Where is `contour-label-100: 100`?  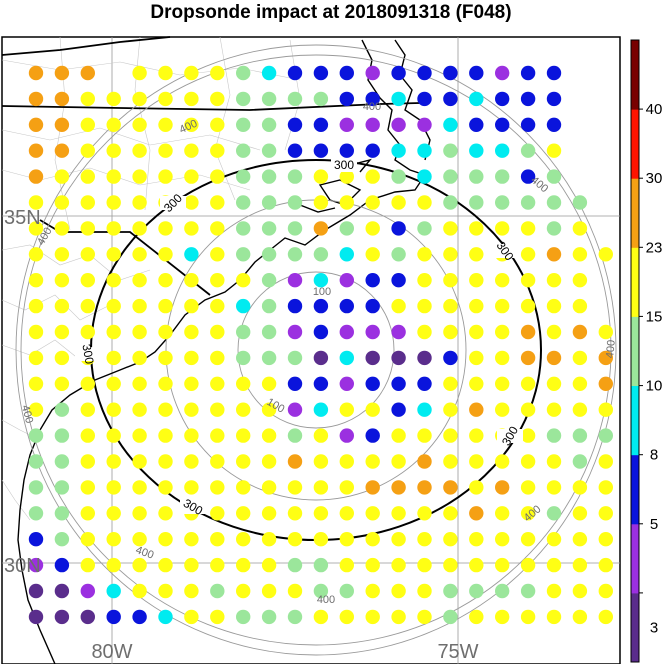
contour-label-100: 100 is located at coordinates (322, 292).